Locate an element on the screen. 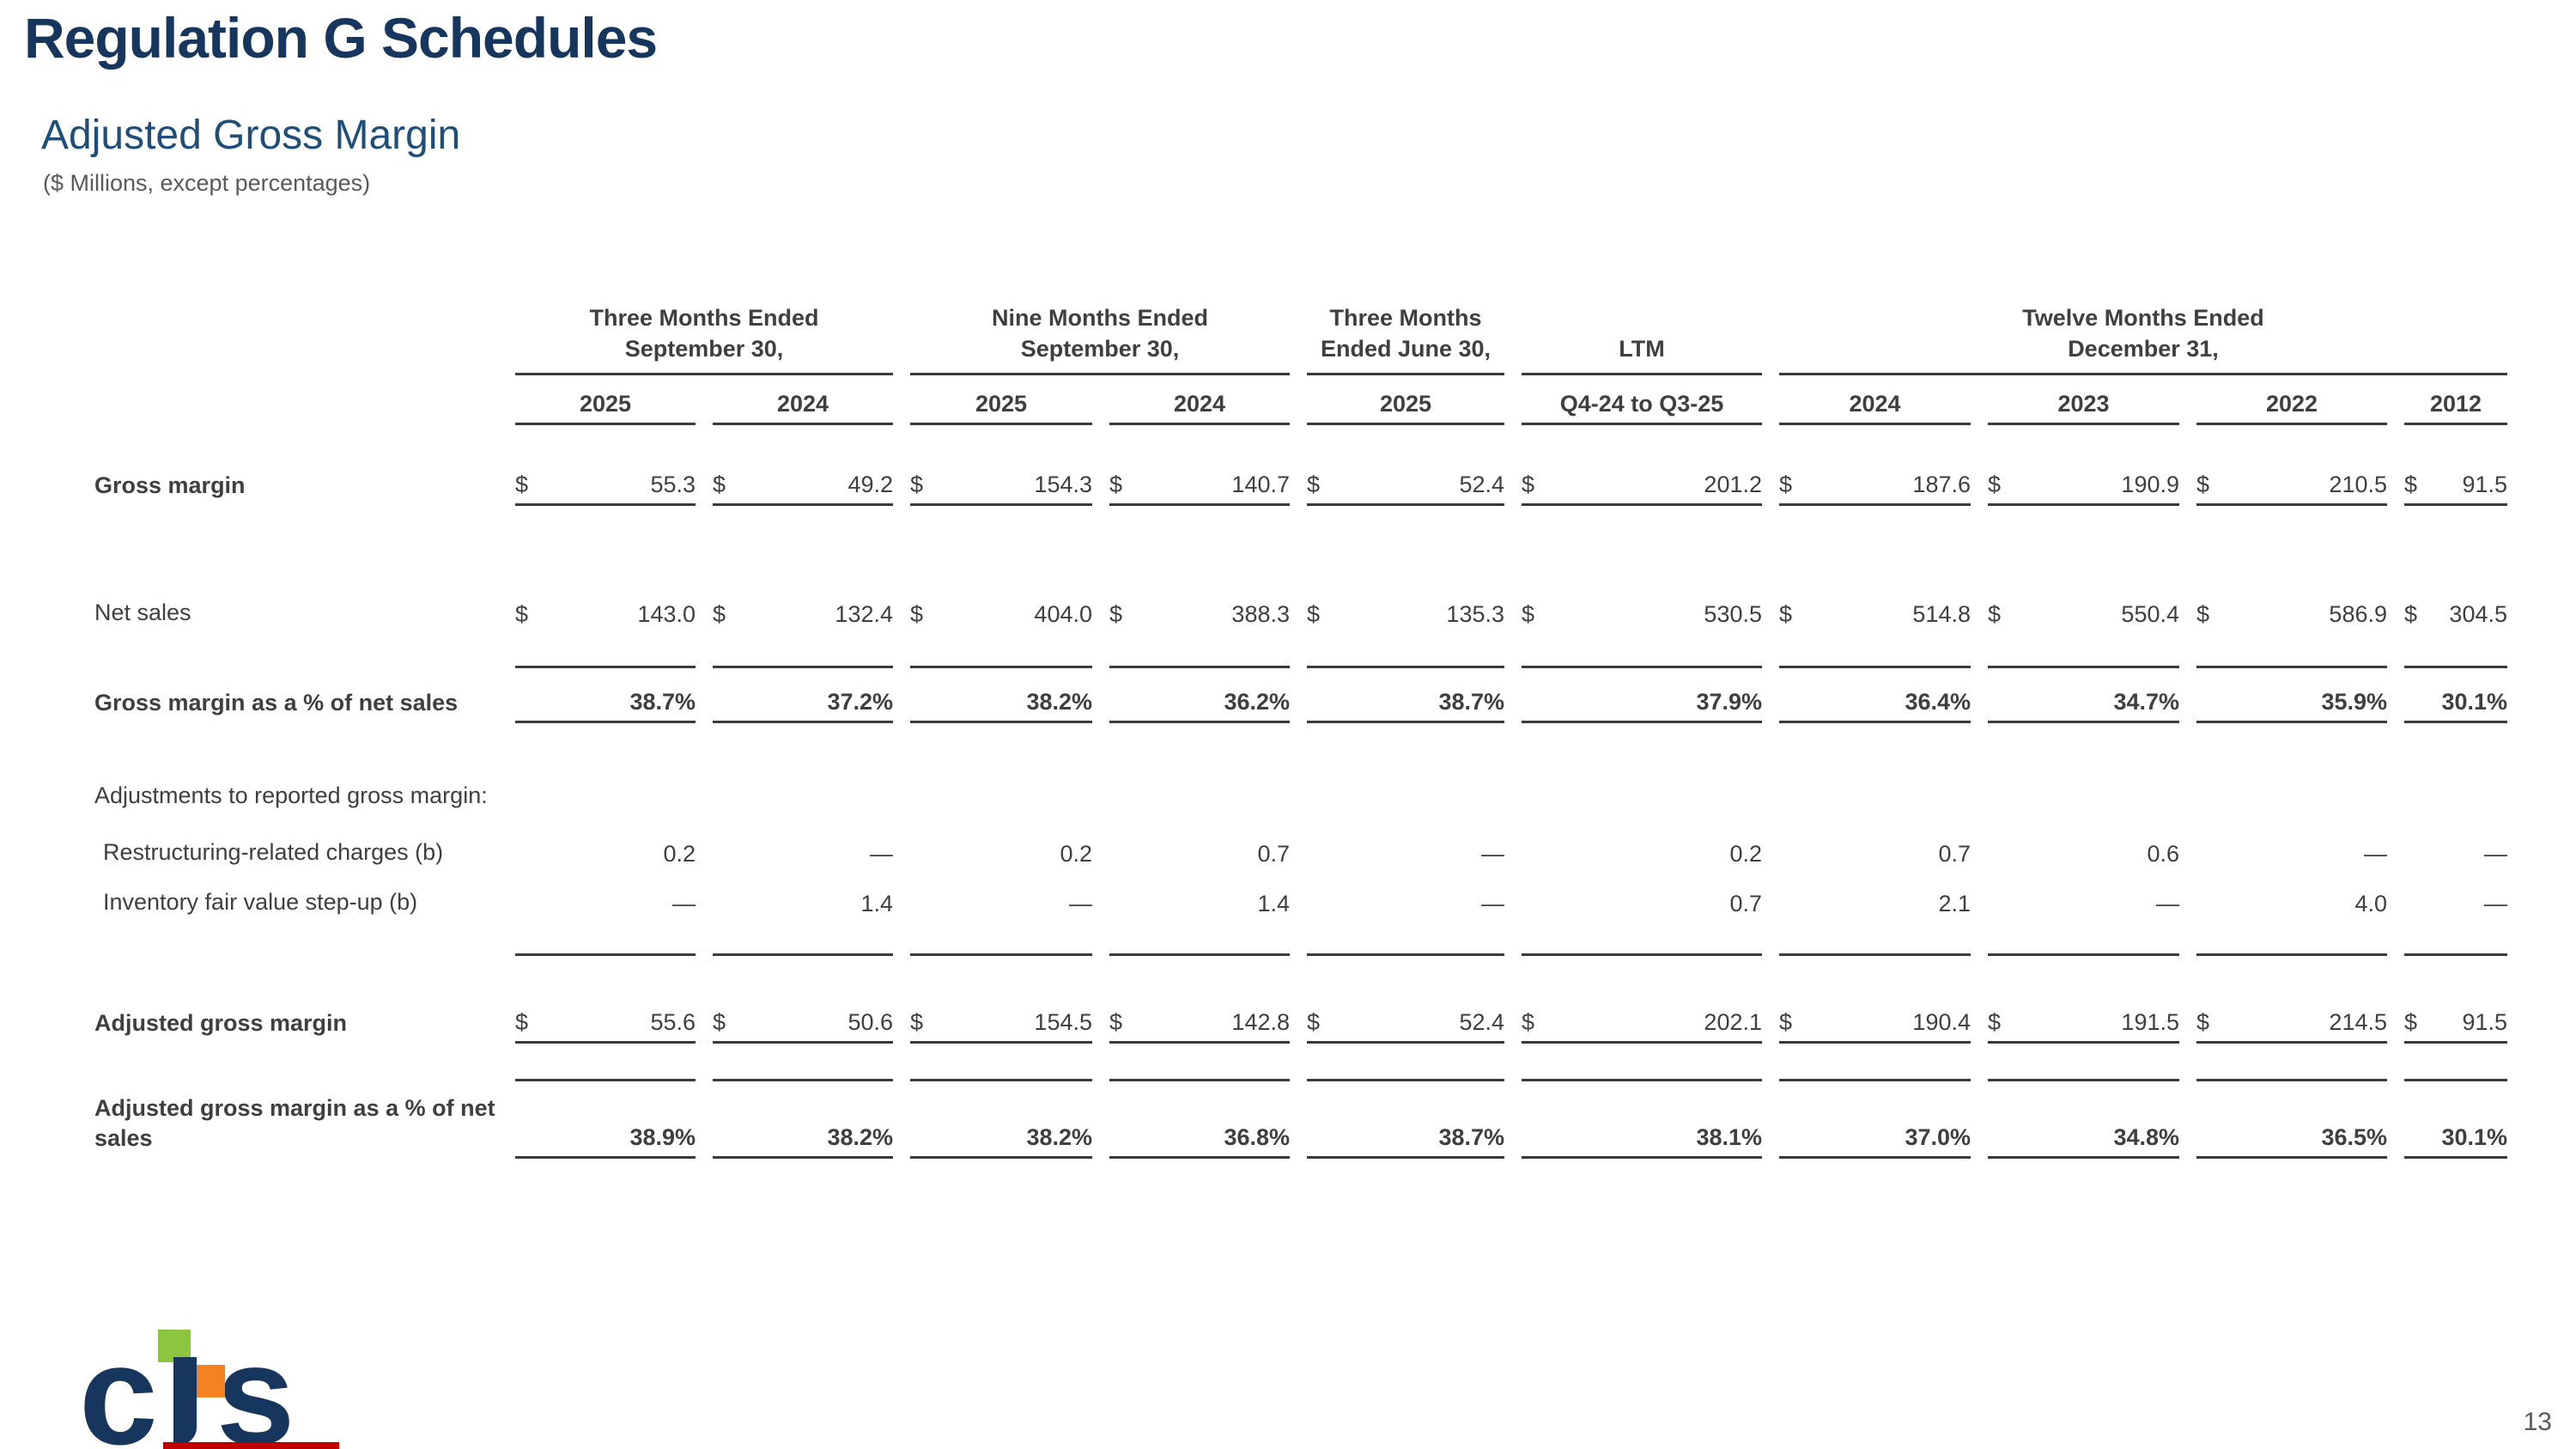 Image resolution: width=2576 pixels, height=1449 pixels. cell-value: 4.0 is located at coordinates (2370, 903).